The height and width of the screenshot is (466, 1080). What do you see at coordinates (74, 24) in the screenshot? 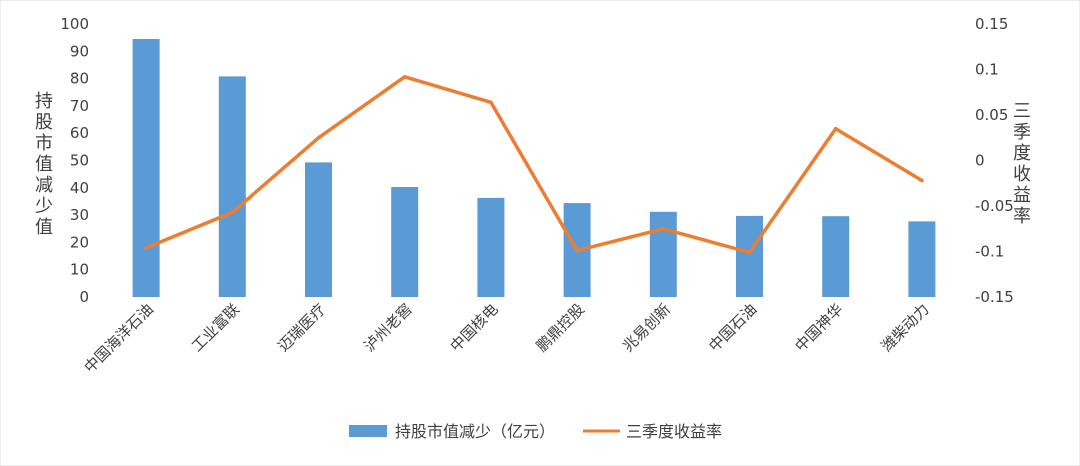
I see `y-tick-label: 100` at bounding box center [74, 24].